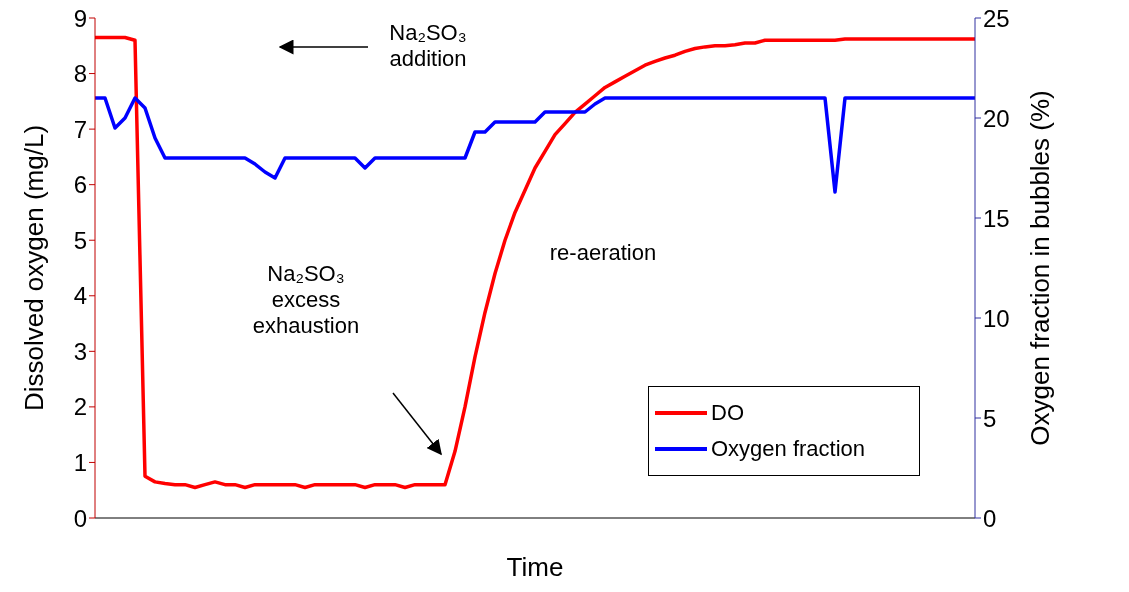 The height and width of the screenshot is (592, 1129). What do you see at coordinates (727, 413) in the screenshot?
I see `legend-label: DO` at bounding box center [727, 413].